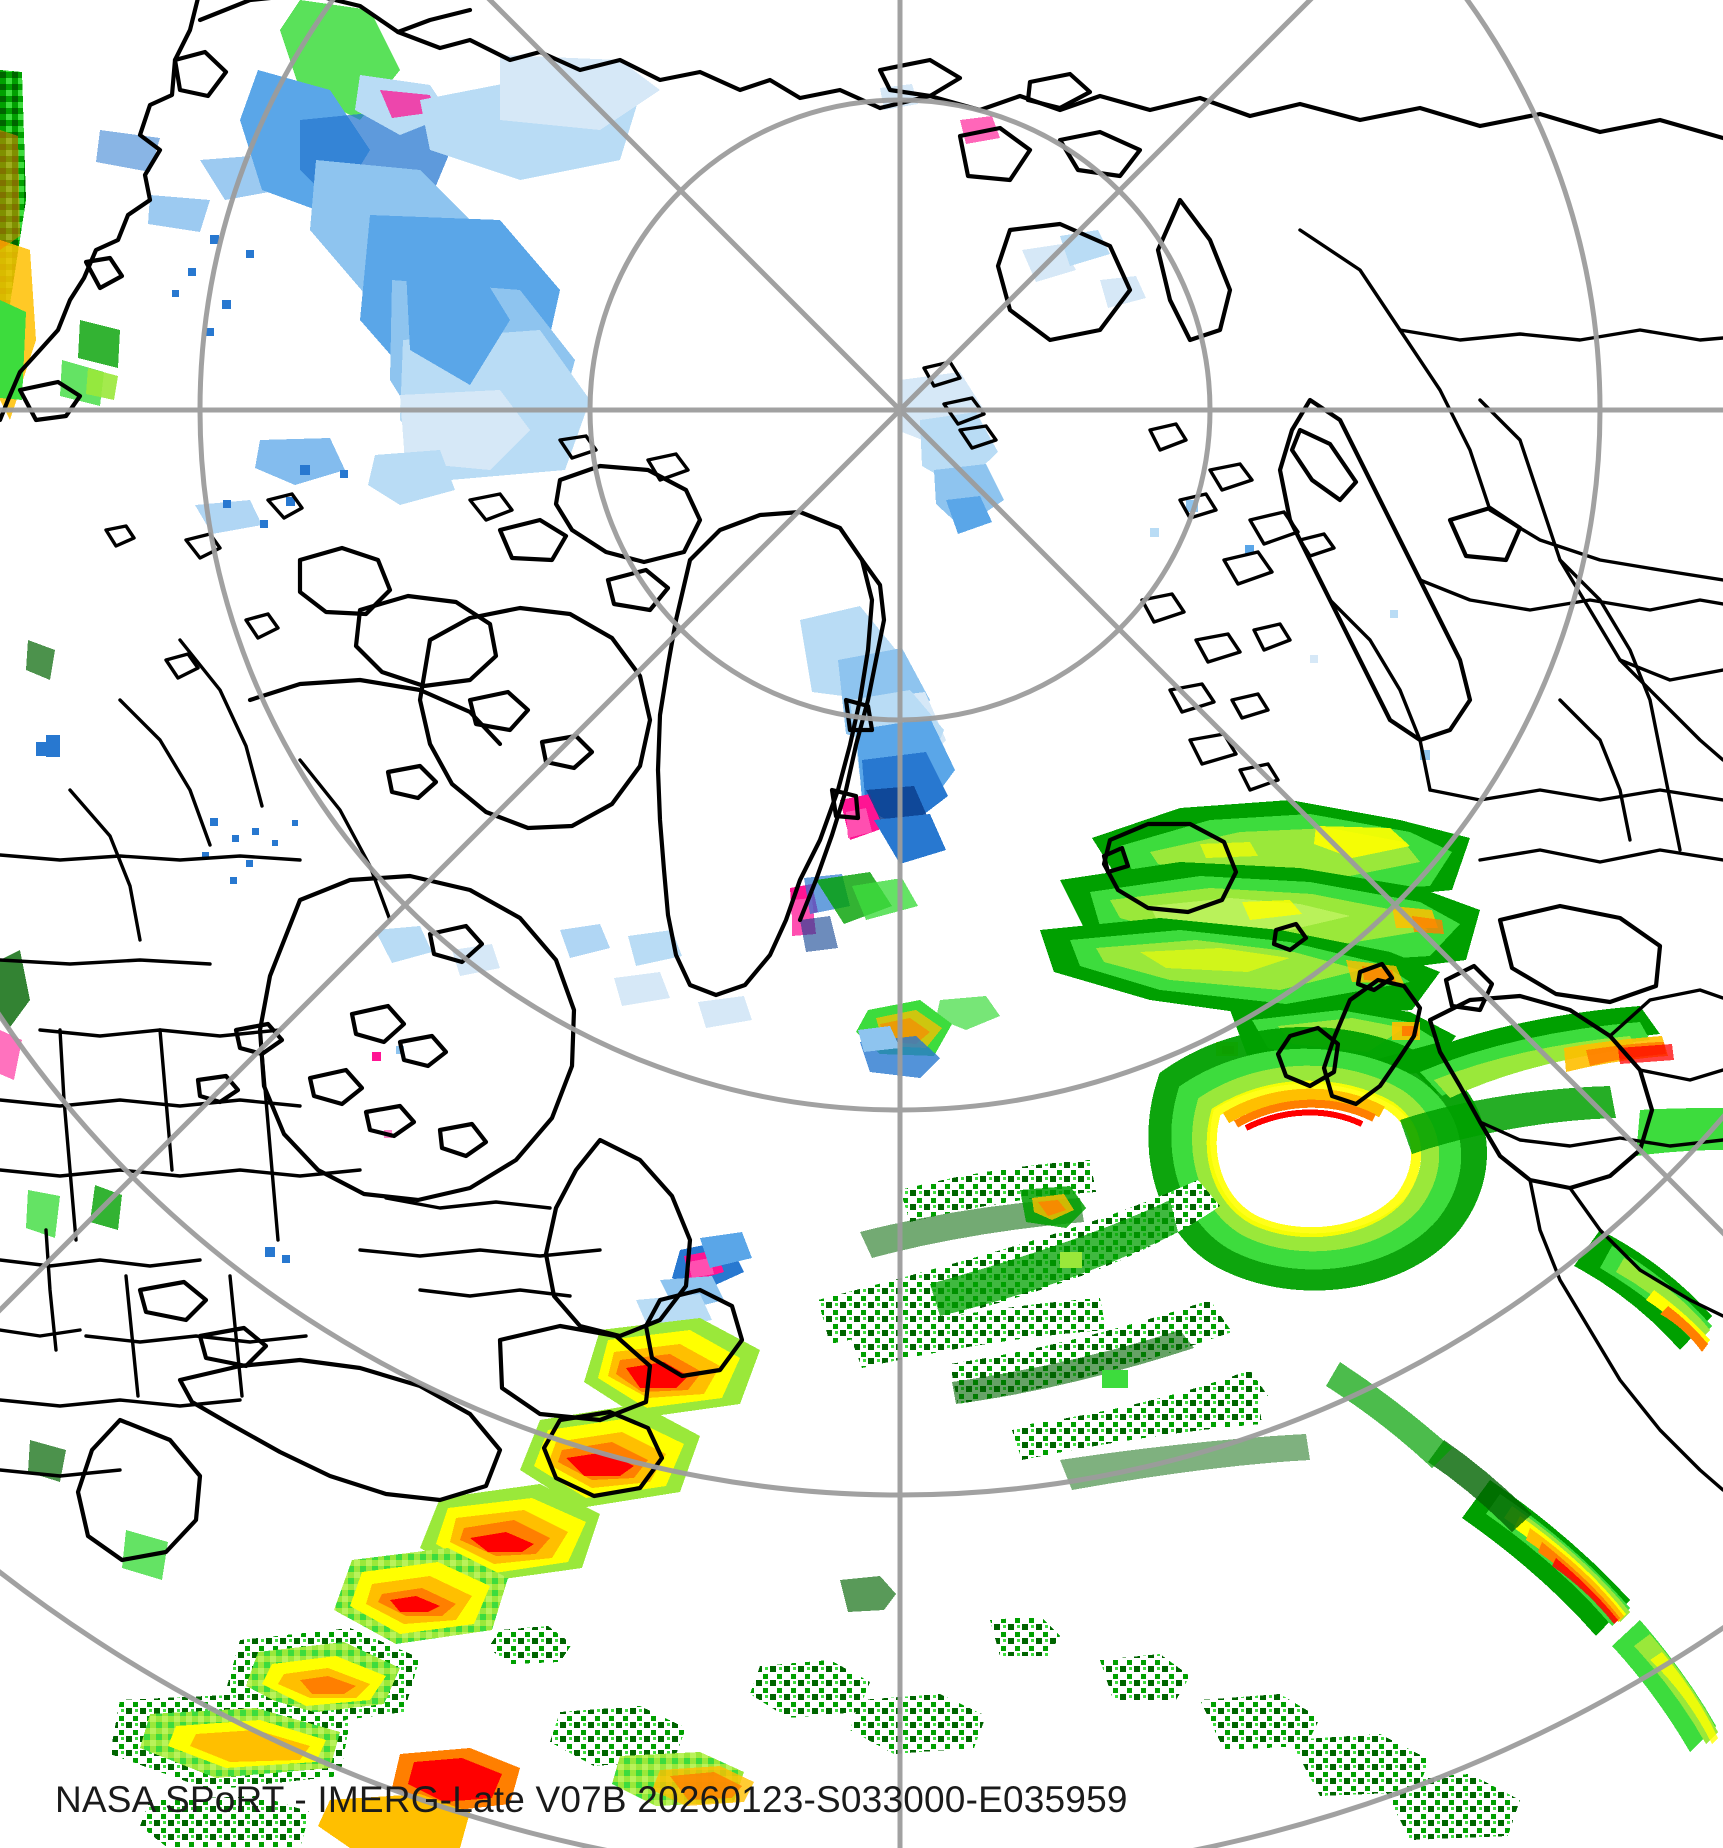 This screenshot has height=1848, width=1723. What do you see at coordinates (335, 17) in the screenshot?
I see `coast-alaska-north` at bounding box center [335, 17].